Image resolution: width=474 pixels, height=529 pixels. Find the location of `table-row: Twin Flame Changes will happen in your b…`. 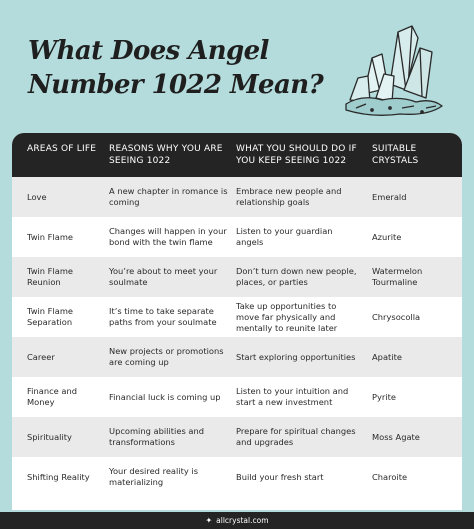

table-row: Twin Flame Changes will happen in your b… is located at coordinates (237, 237).